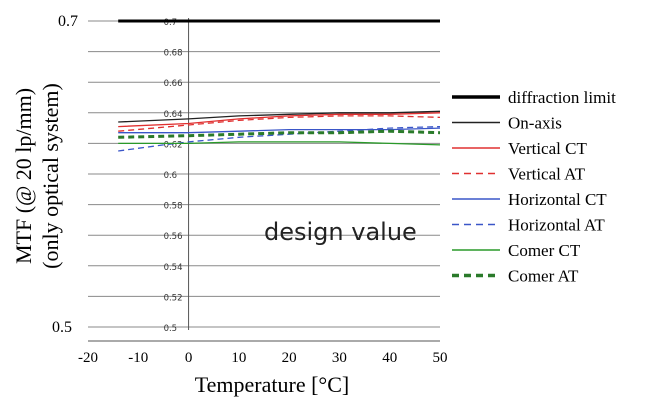  I want to click on y-axis-label: MTF (@ 20 lp/mm), so click(23, 176).